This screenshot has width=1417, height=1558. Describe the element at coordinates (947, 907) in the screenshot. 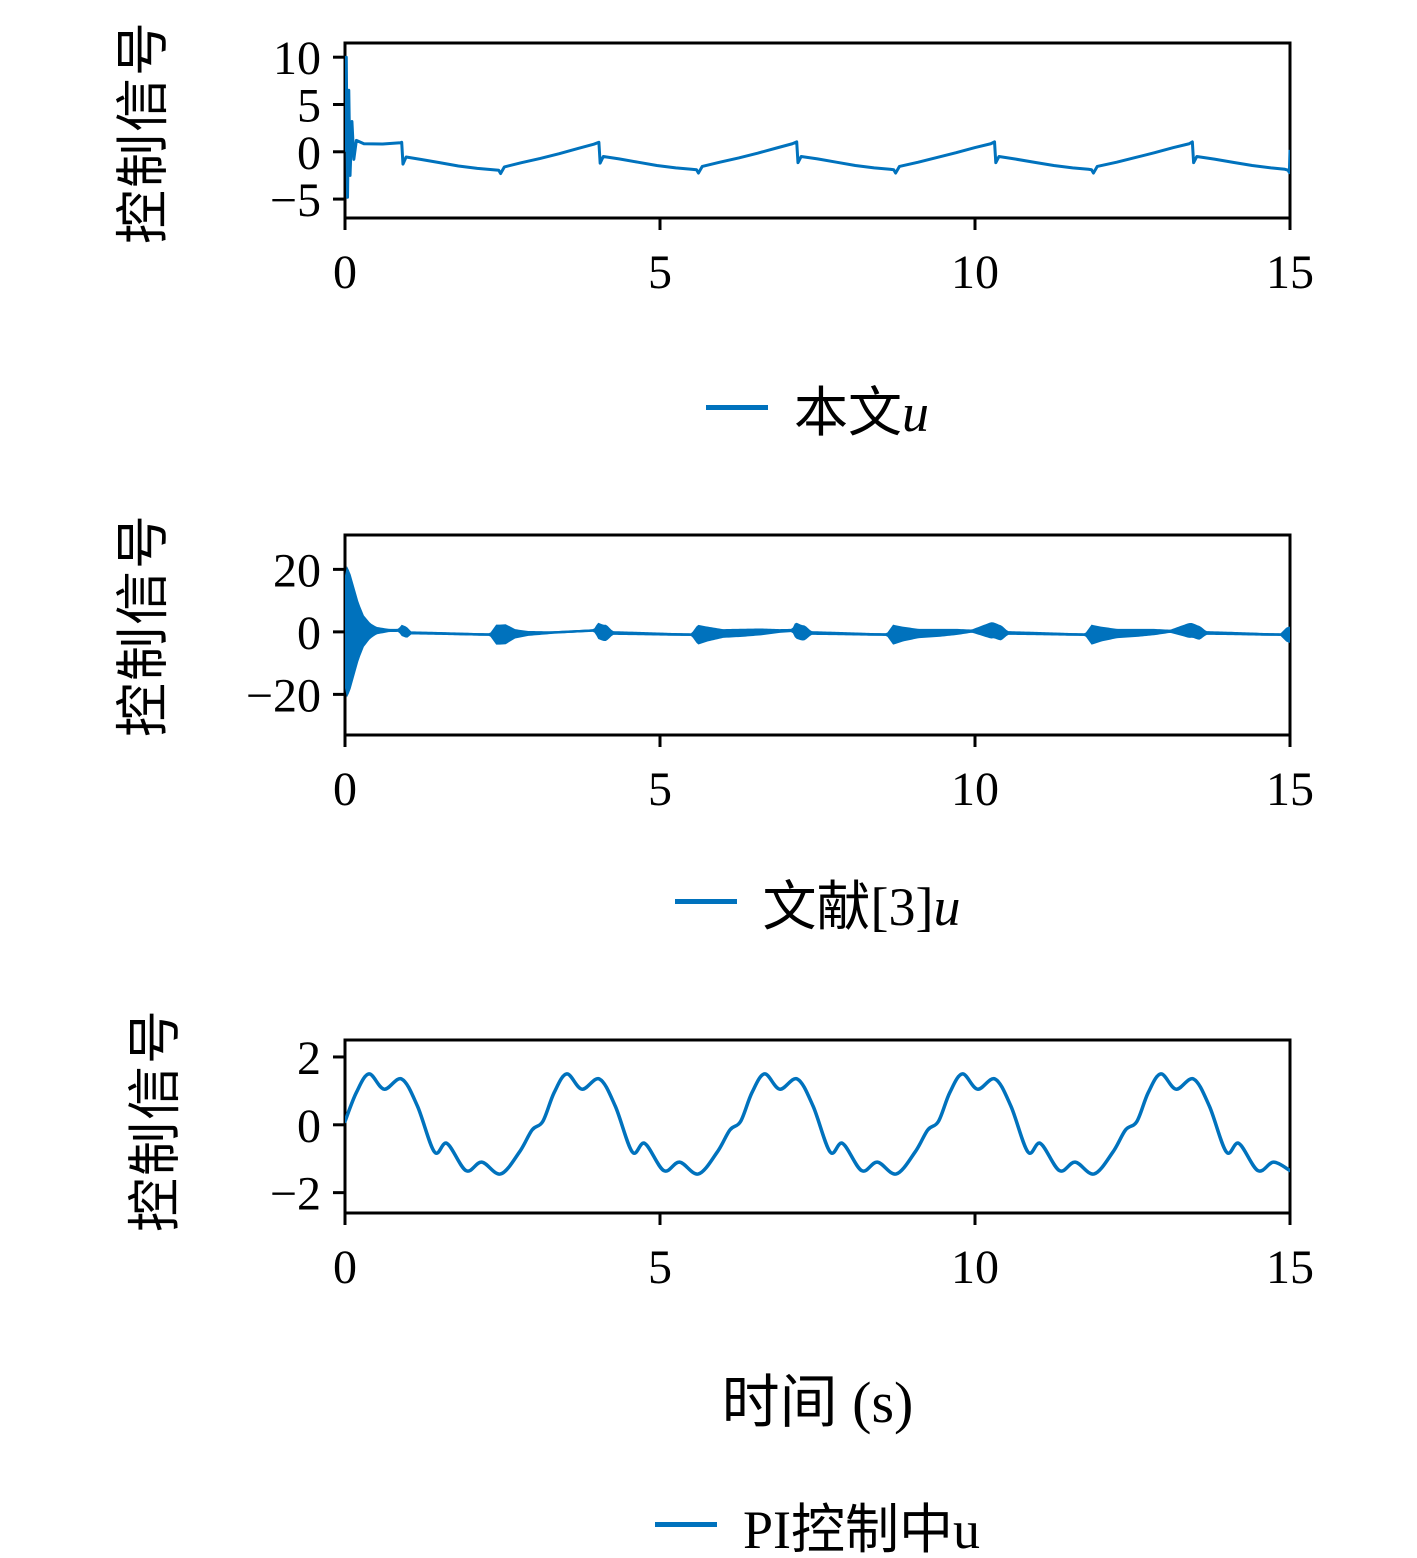

I see `legend-label-2-math: u` at that location.